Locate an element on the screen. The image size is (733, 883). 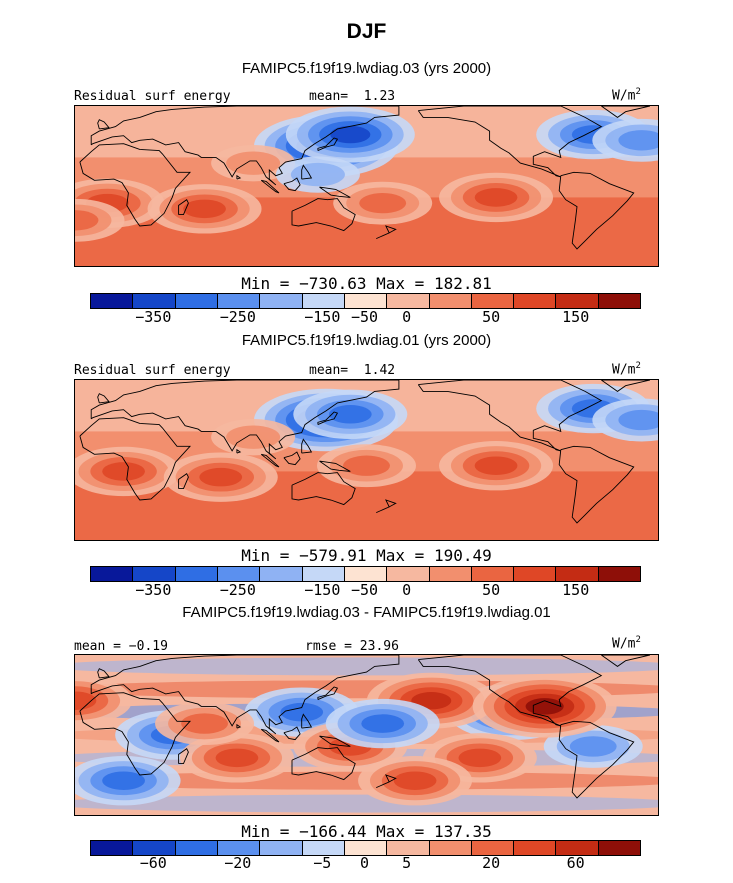
panel2-colorbar-ticks: −350 −250 −150 −50 0 50 150 is located at coordinates (364, 590).